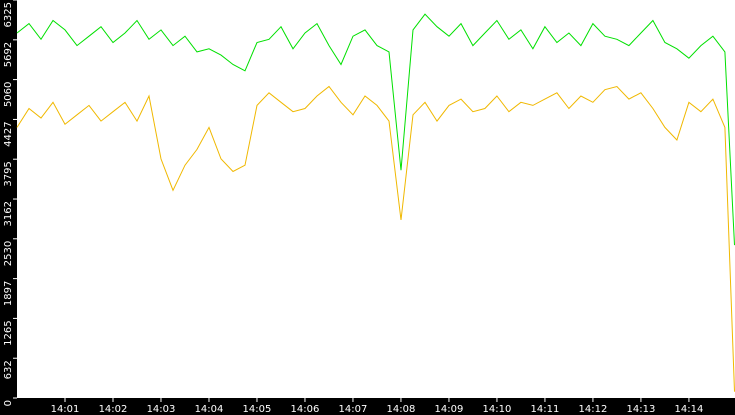 This screenshot has width=735, height=415. I want to click on x-tick-label: 14:12, so click(593, 409).